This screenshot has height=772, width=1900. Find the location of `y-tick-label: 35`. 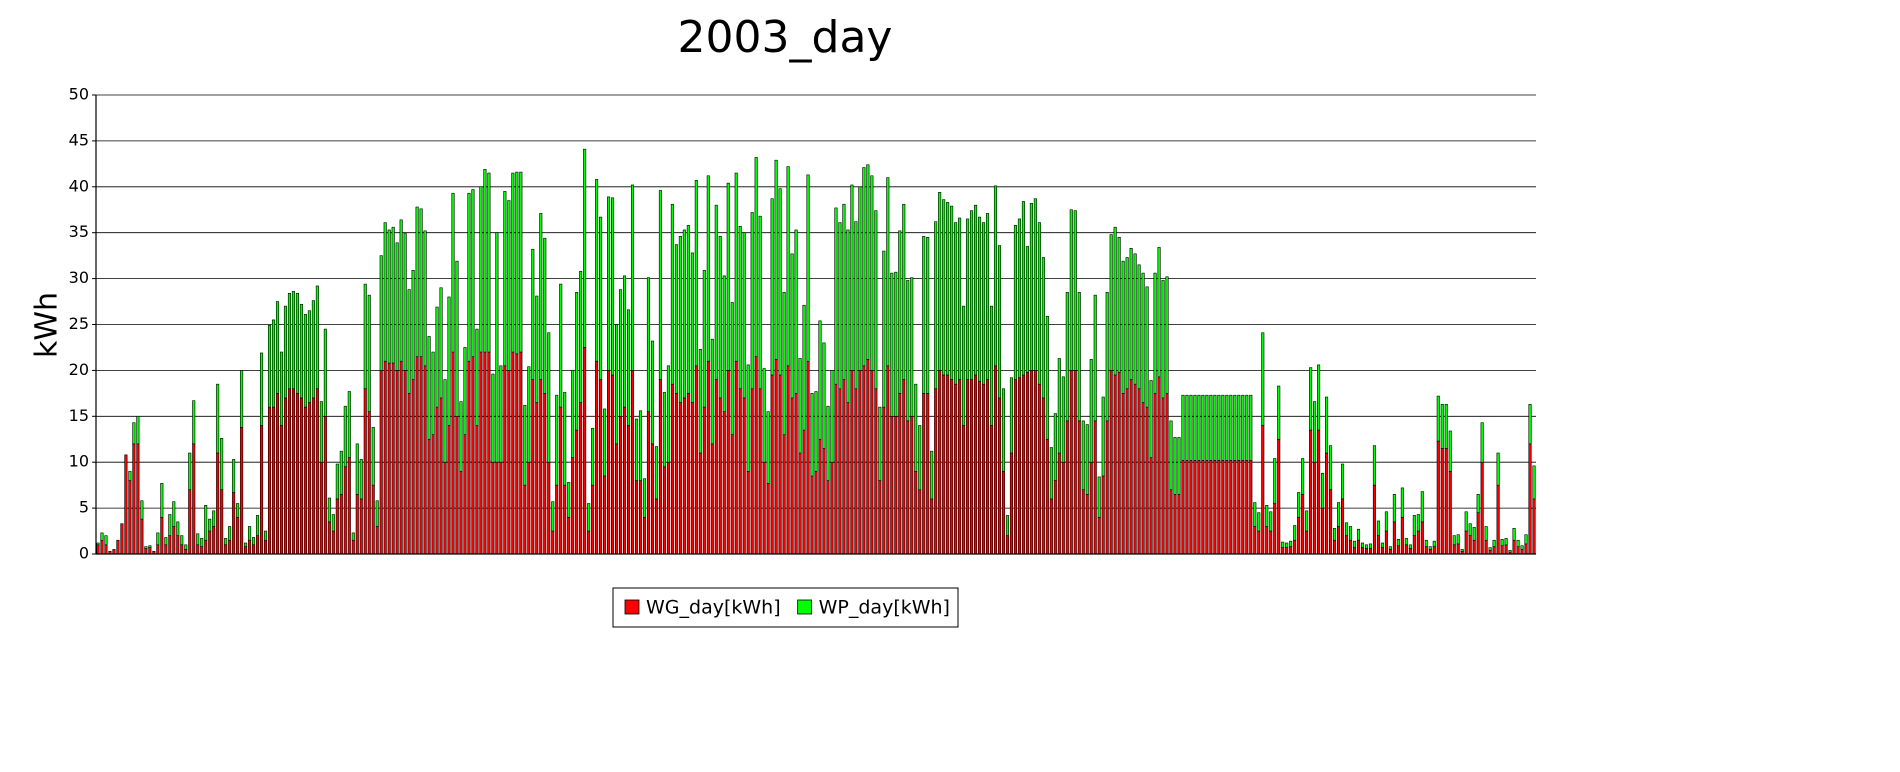

y-tick-label: 35 is located at coordinates (79, 231).